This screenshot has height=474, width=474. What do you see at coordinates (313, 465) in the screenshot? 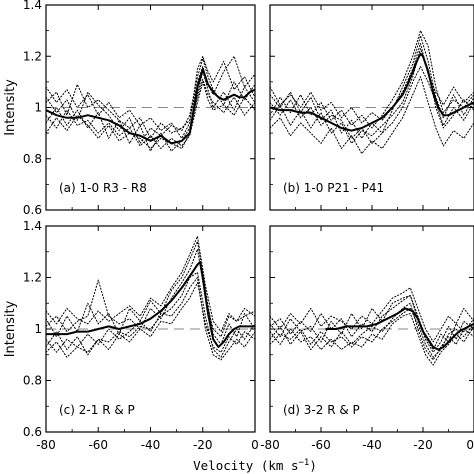
I see `x-axis-label-close: )` at bounding box center [313, 465].